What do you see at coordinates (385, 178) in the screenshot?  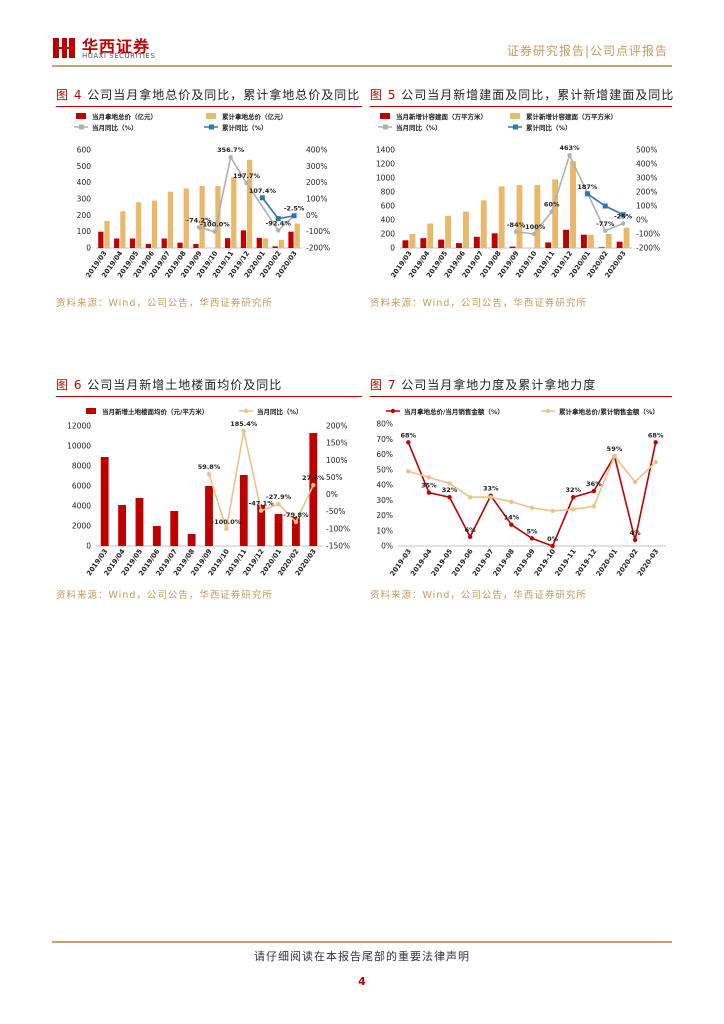 I see `y-tick-label: 1000` at bounding box center [385, 178].